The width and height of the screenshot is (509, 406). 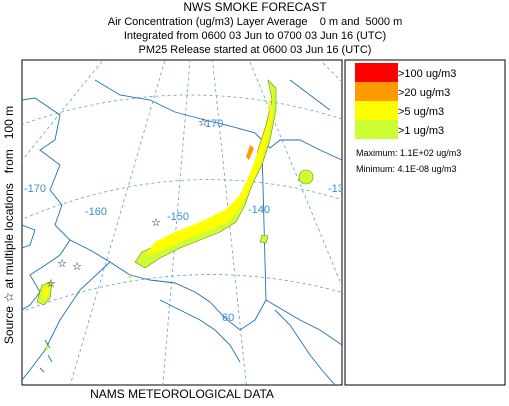 What do you see at coordinates (35, 189) in the screenshot?
I see `map-label: -170` at bounding box center [35, 189].